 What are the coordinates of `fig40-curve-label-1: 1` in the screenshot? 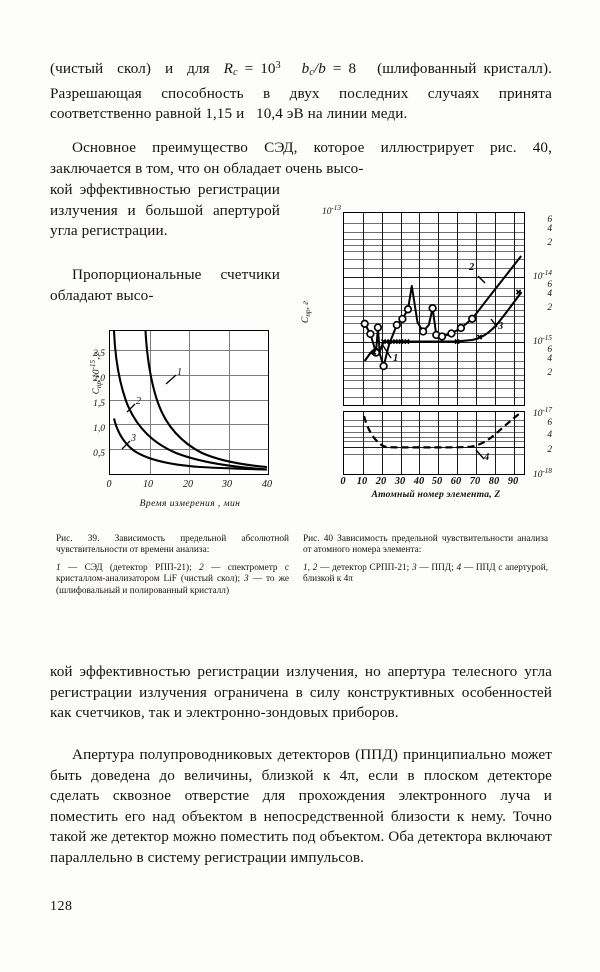 It's located at (396, 358).